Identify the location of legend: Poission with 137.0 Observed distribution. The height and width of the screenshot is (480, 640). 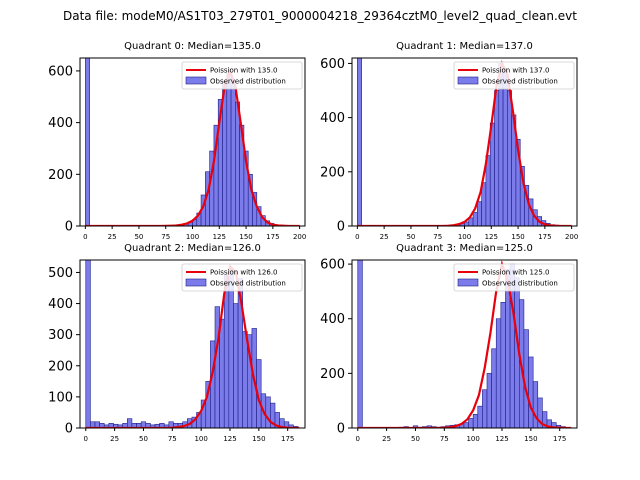
(514, 75).